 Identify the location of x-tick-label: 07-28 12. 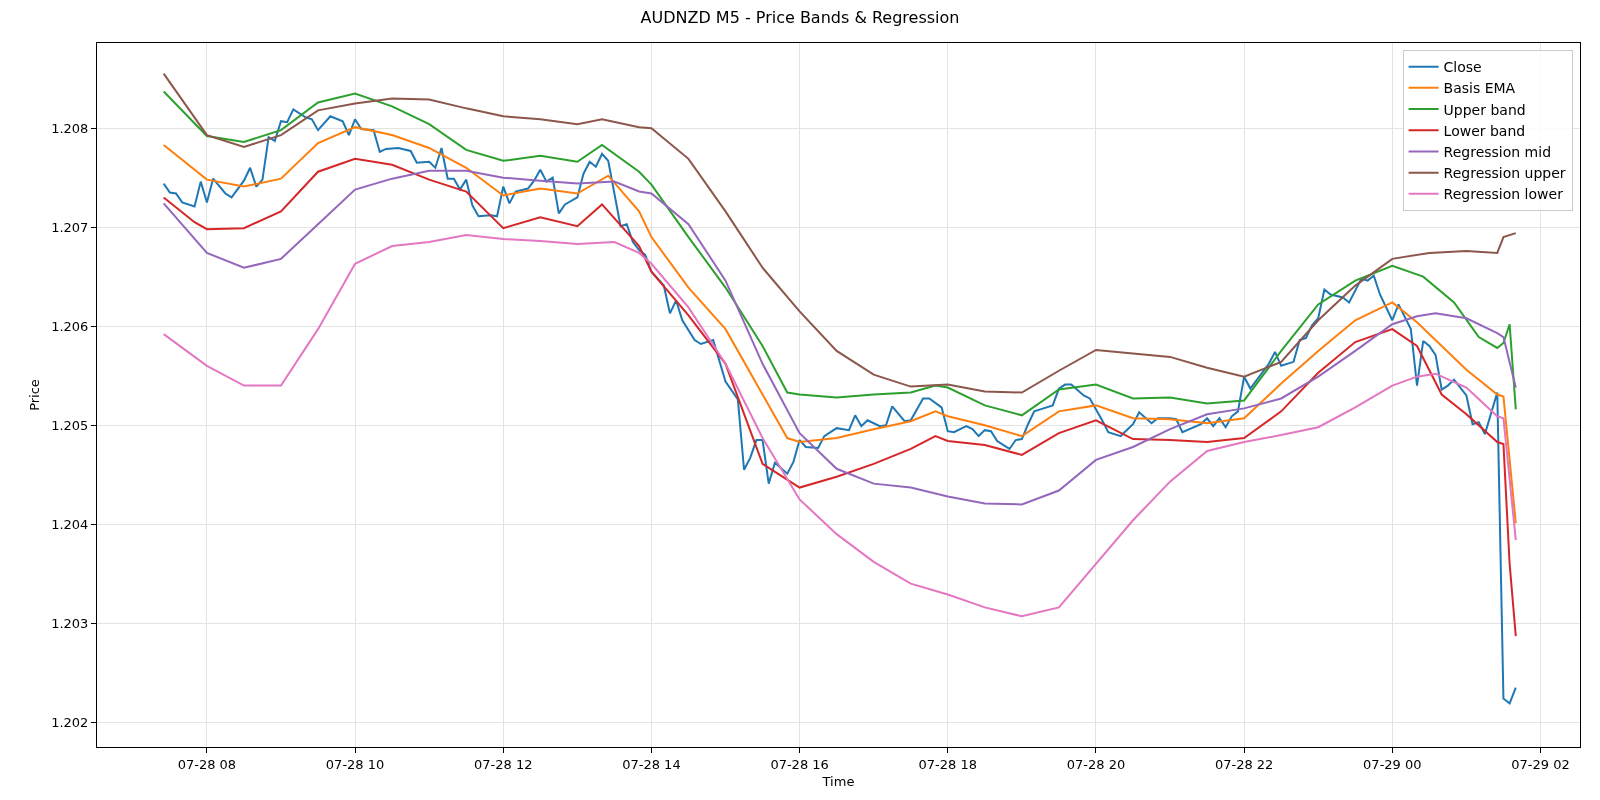
(503, 764).